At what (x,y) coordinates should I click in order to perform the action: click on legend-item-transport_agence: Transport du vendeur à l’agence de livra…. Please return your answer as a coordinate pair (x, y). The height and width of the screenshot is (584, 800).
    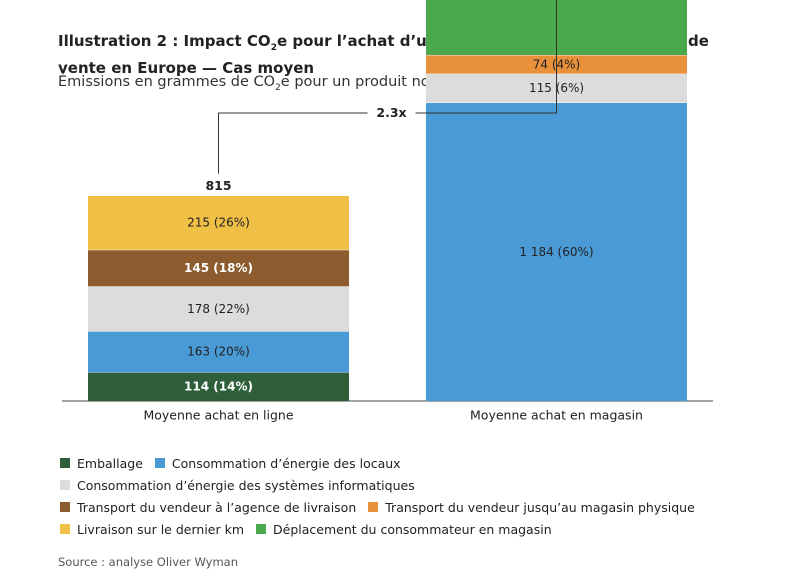
    Looking at the image, I should click on (208, 507).